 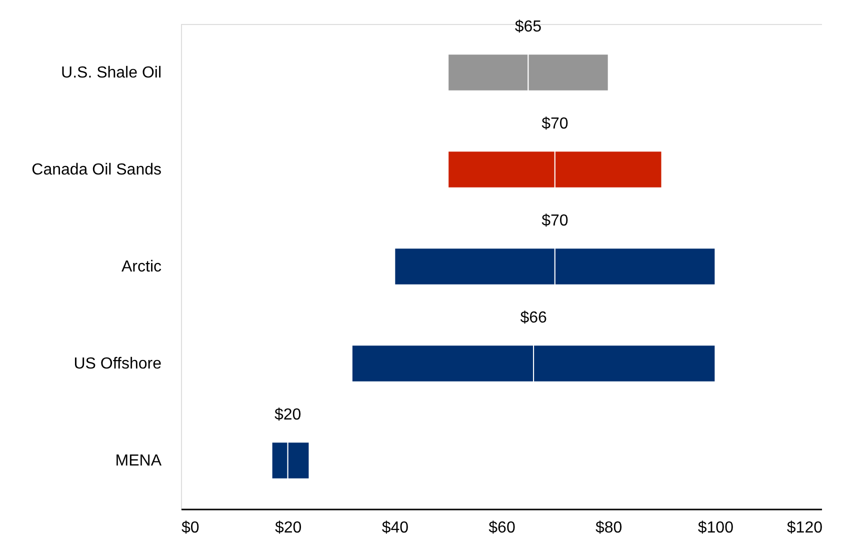 I want to click on y-tick-label: MENA, so click(x=138, y=461).